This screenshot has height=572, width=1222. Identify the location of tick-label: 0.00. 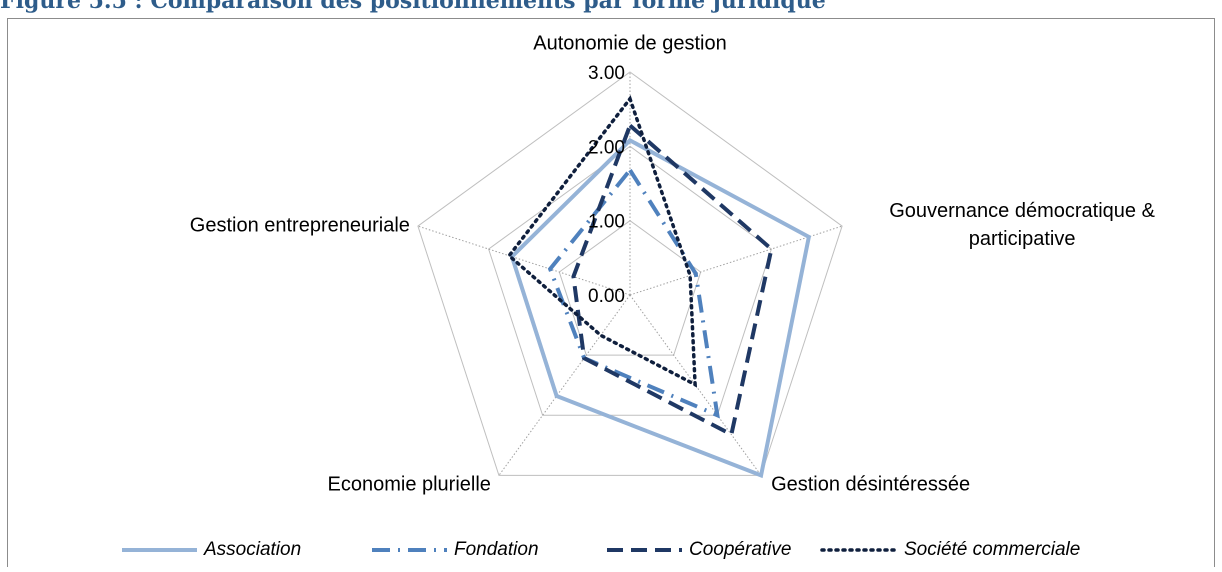
(606, 296).